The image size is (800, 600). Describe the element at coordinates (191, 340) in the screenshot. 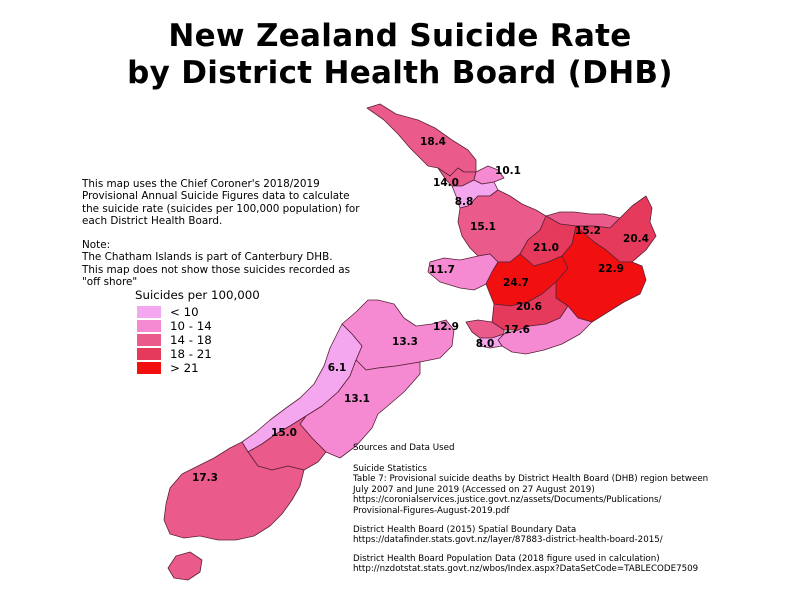

I see `legend-label: 14 - 18` at that location.